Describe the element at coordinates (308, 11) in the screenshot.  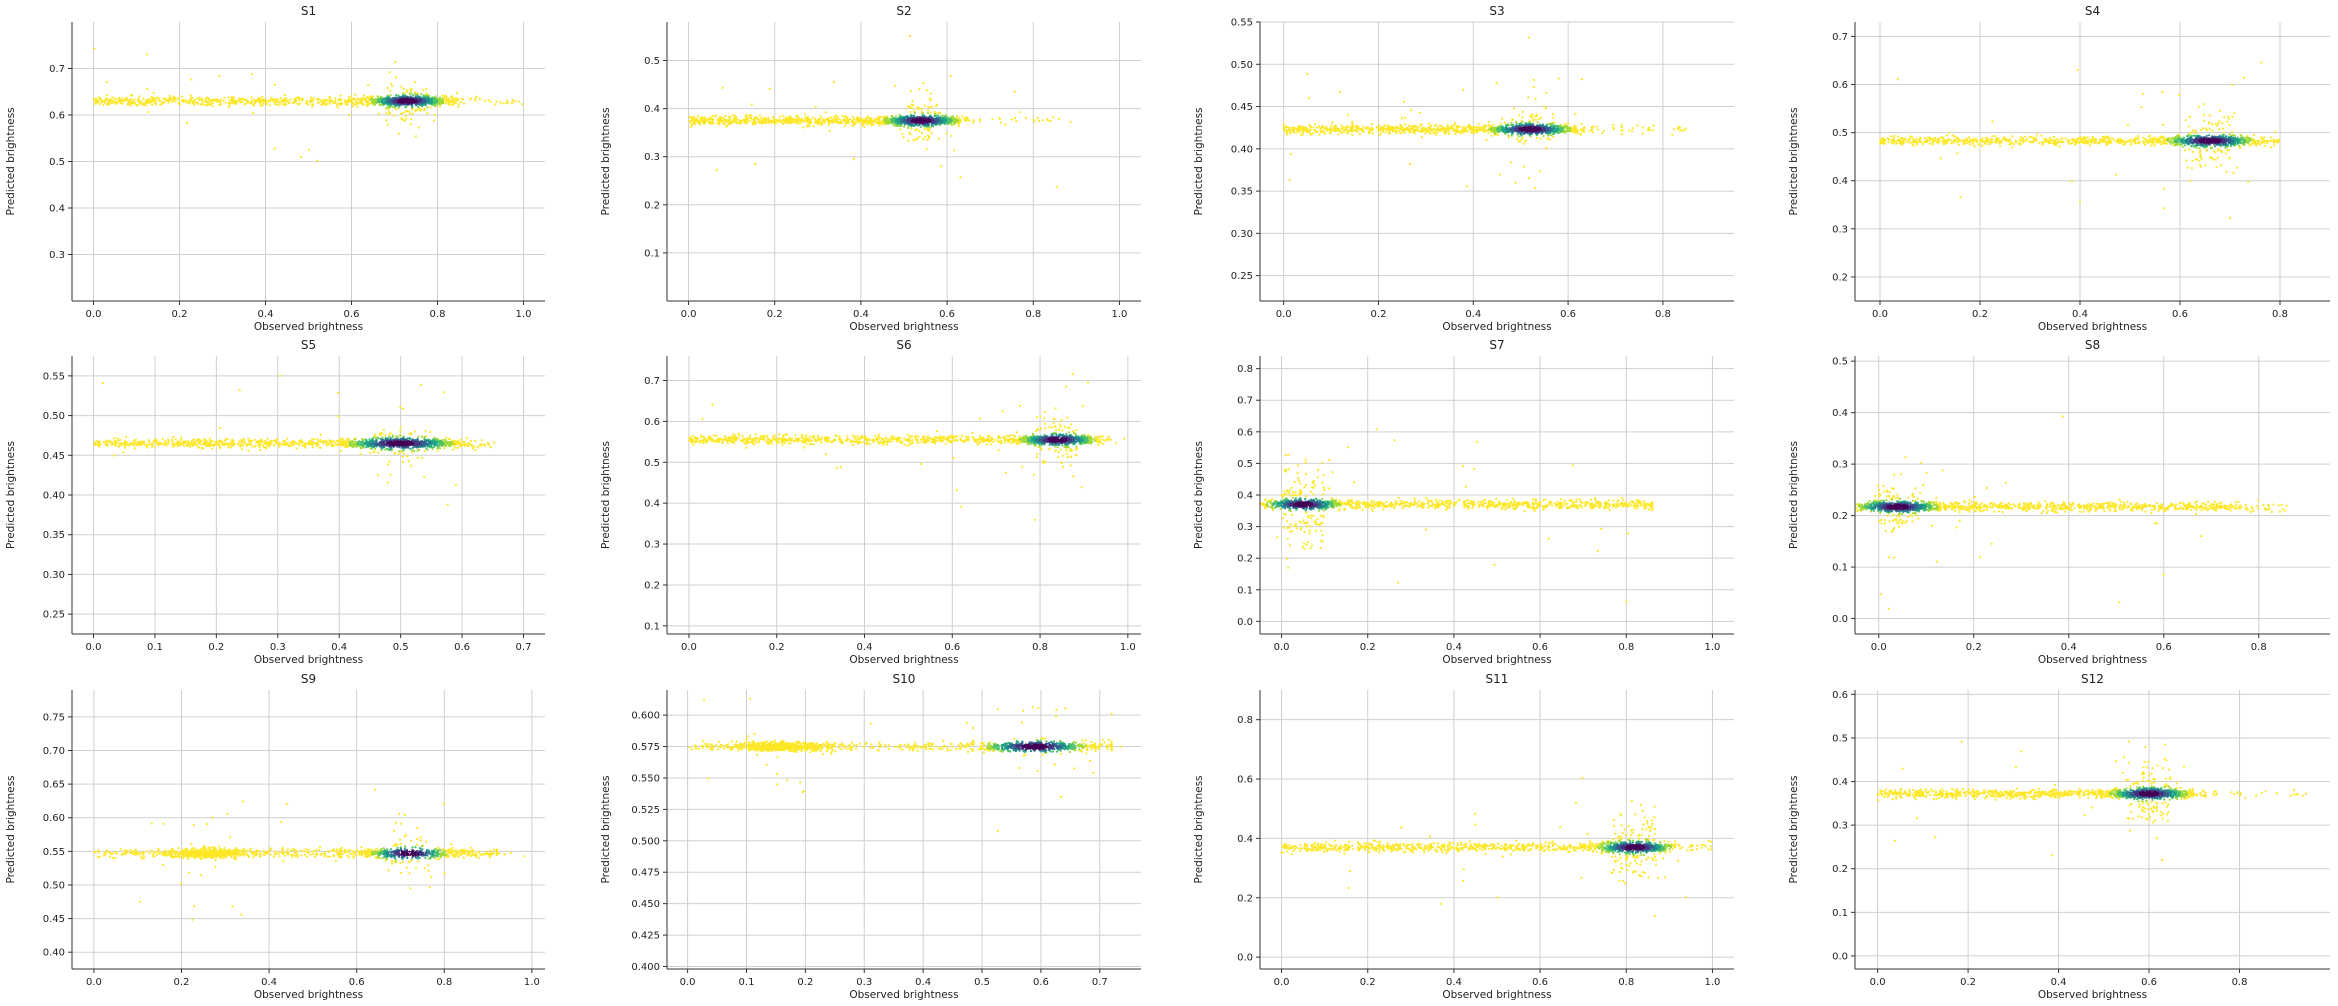
I see `panel-title: S1` at that location.